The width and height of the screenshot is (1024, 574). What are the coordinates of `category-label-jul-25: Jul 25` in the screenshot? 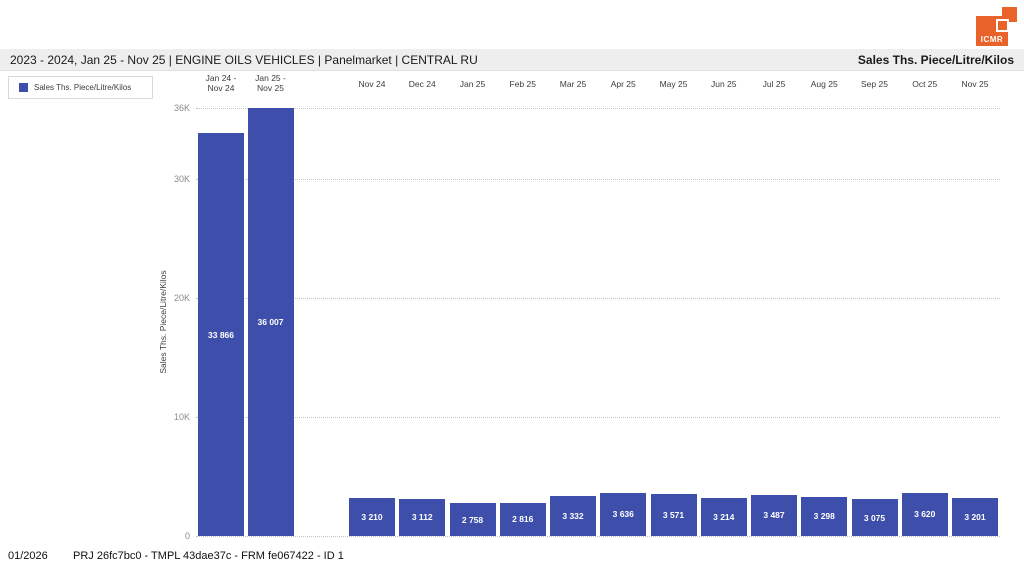 It's located at (774, 84).